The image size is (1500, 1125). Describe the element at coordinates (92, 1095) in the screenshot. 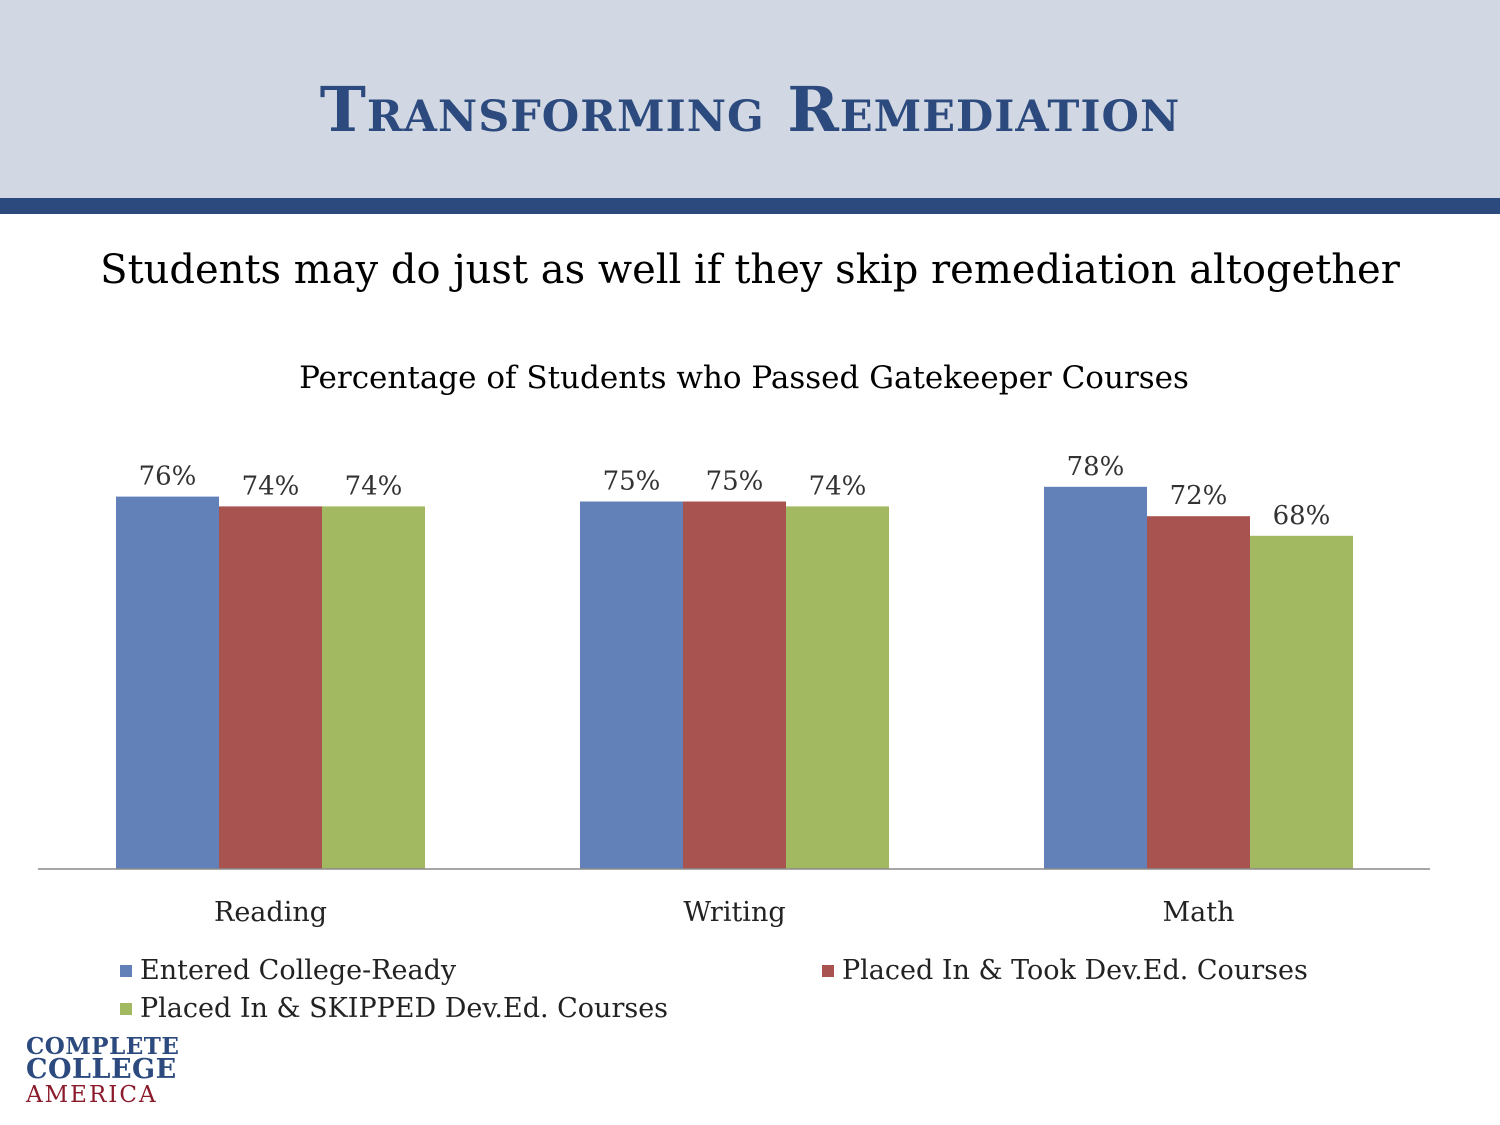

I see `logo-line-3: AMERICA` at that location.